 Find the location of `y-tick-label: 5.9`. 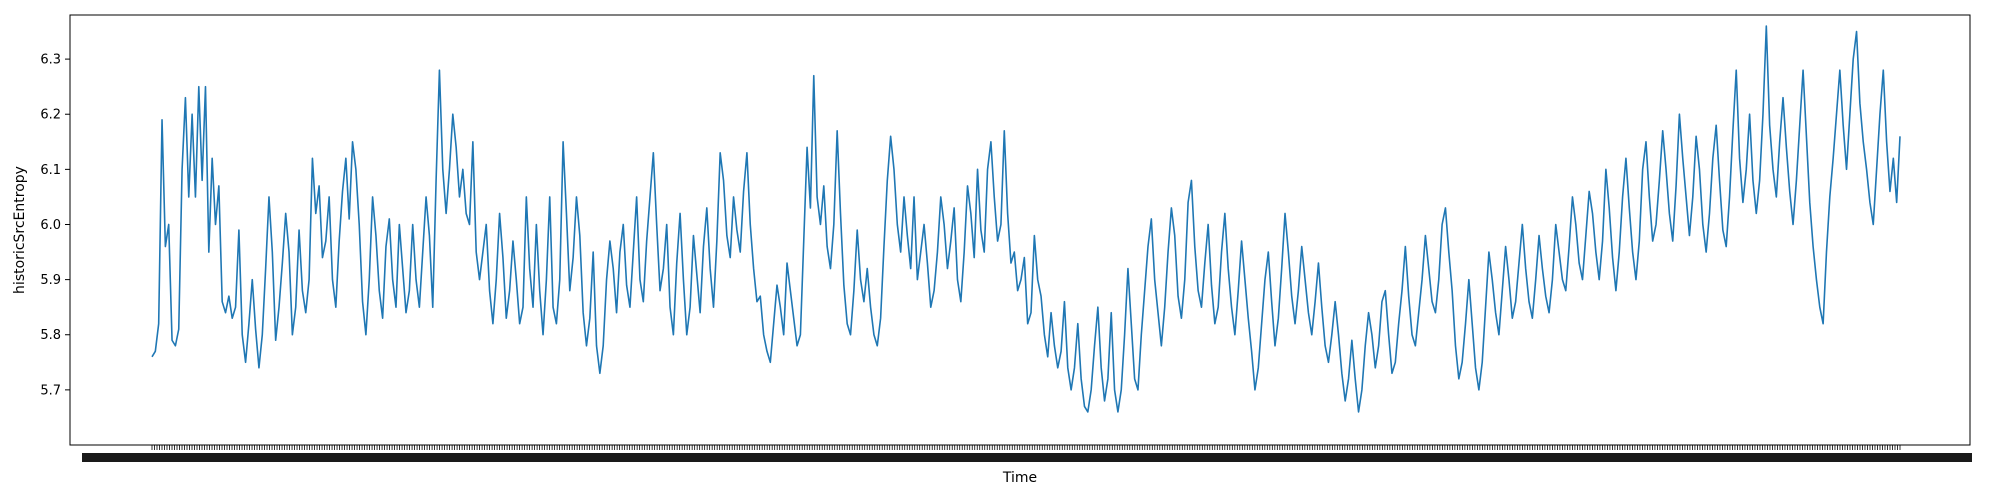

y-tick-label: 5.9 is located at coordinates (50, 280).